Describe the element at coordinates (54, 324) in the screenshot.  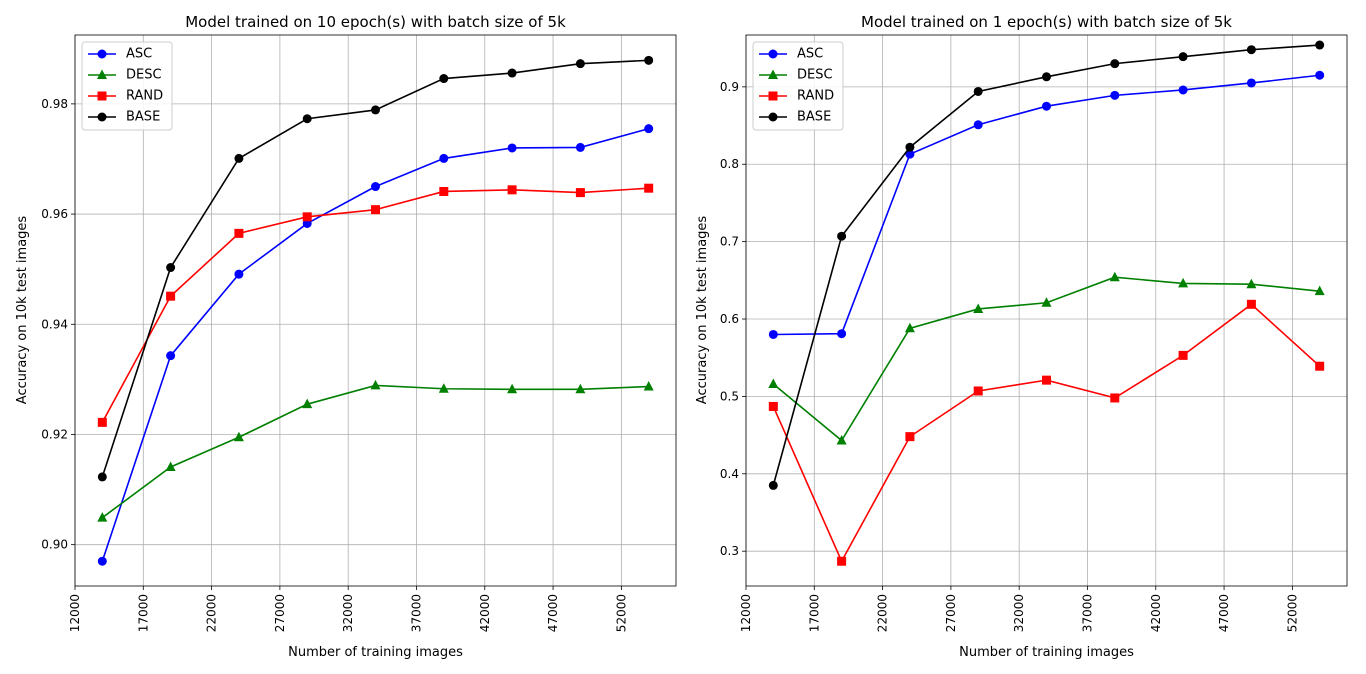
I see `y-tick-label: 0.94` at that location.